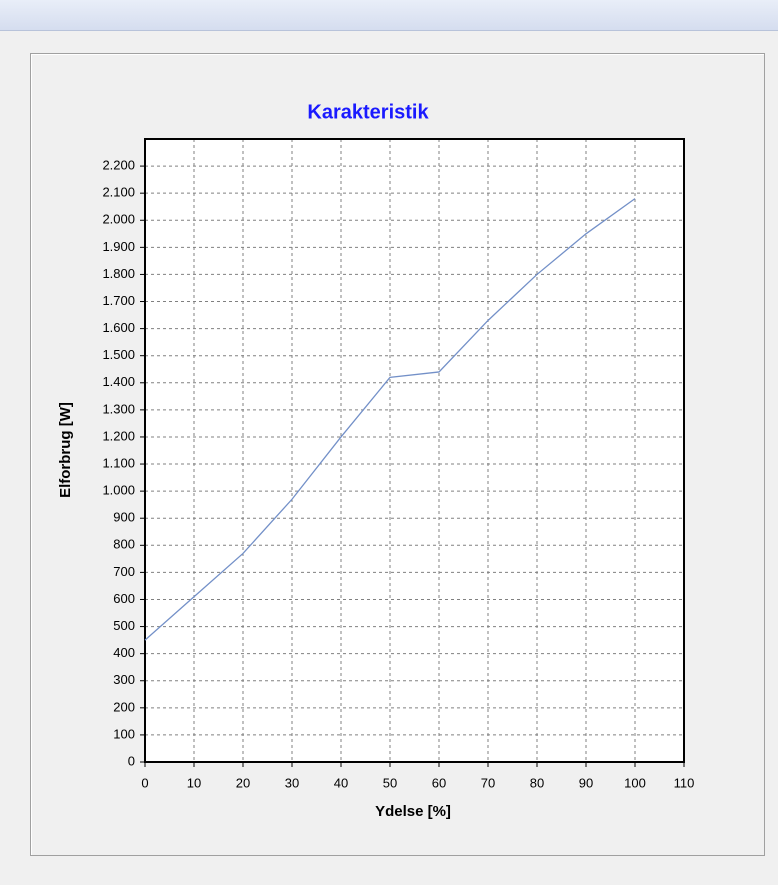 The height and width of the screenshot is (885, 778). I want to click on y-tick-label: 400, so click(124, 652).